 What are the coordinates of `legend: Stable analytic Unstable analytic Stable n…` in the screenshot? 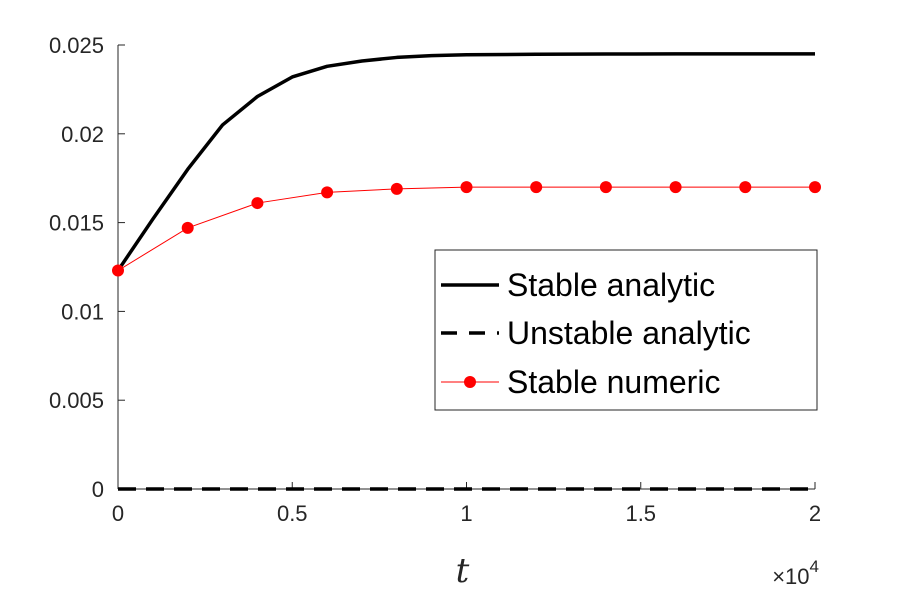 It's located at (626, 330).